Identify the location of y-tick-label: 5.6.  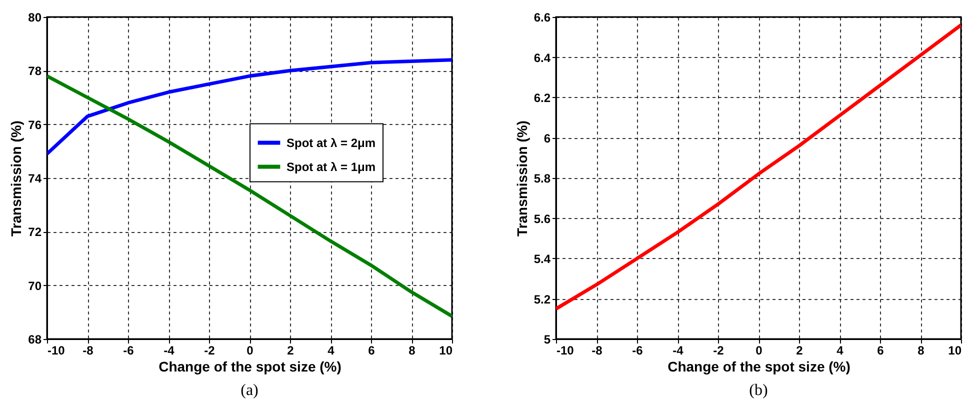
(542, 219).